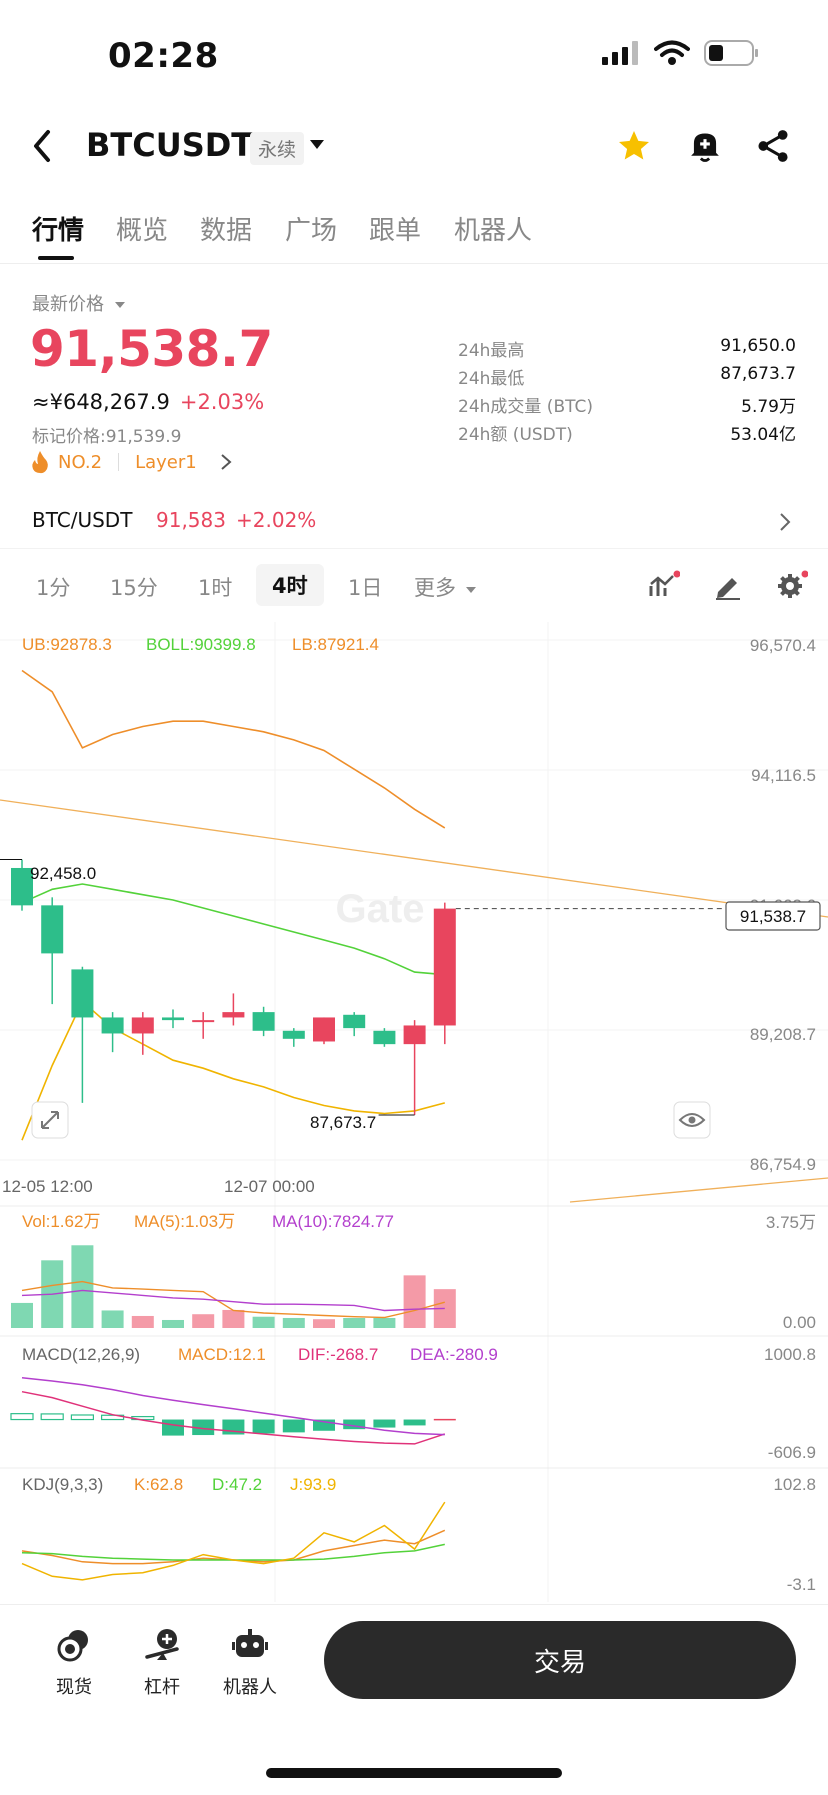  Describe the element at coordinates (233, 1417) in the screenshot. I see `macd-dif-line` at that location.